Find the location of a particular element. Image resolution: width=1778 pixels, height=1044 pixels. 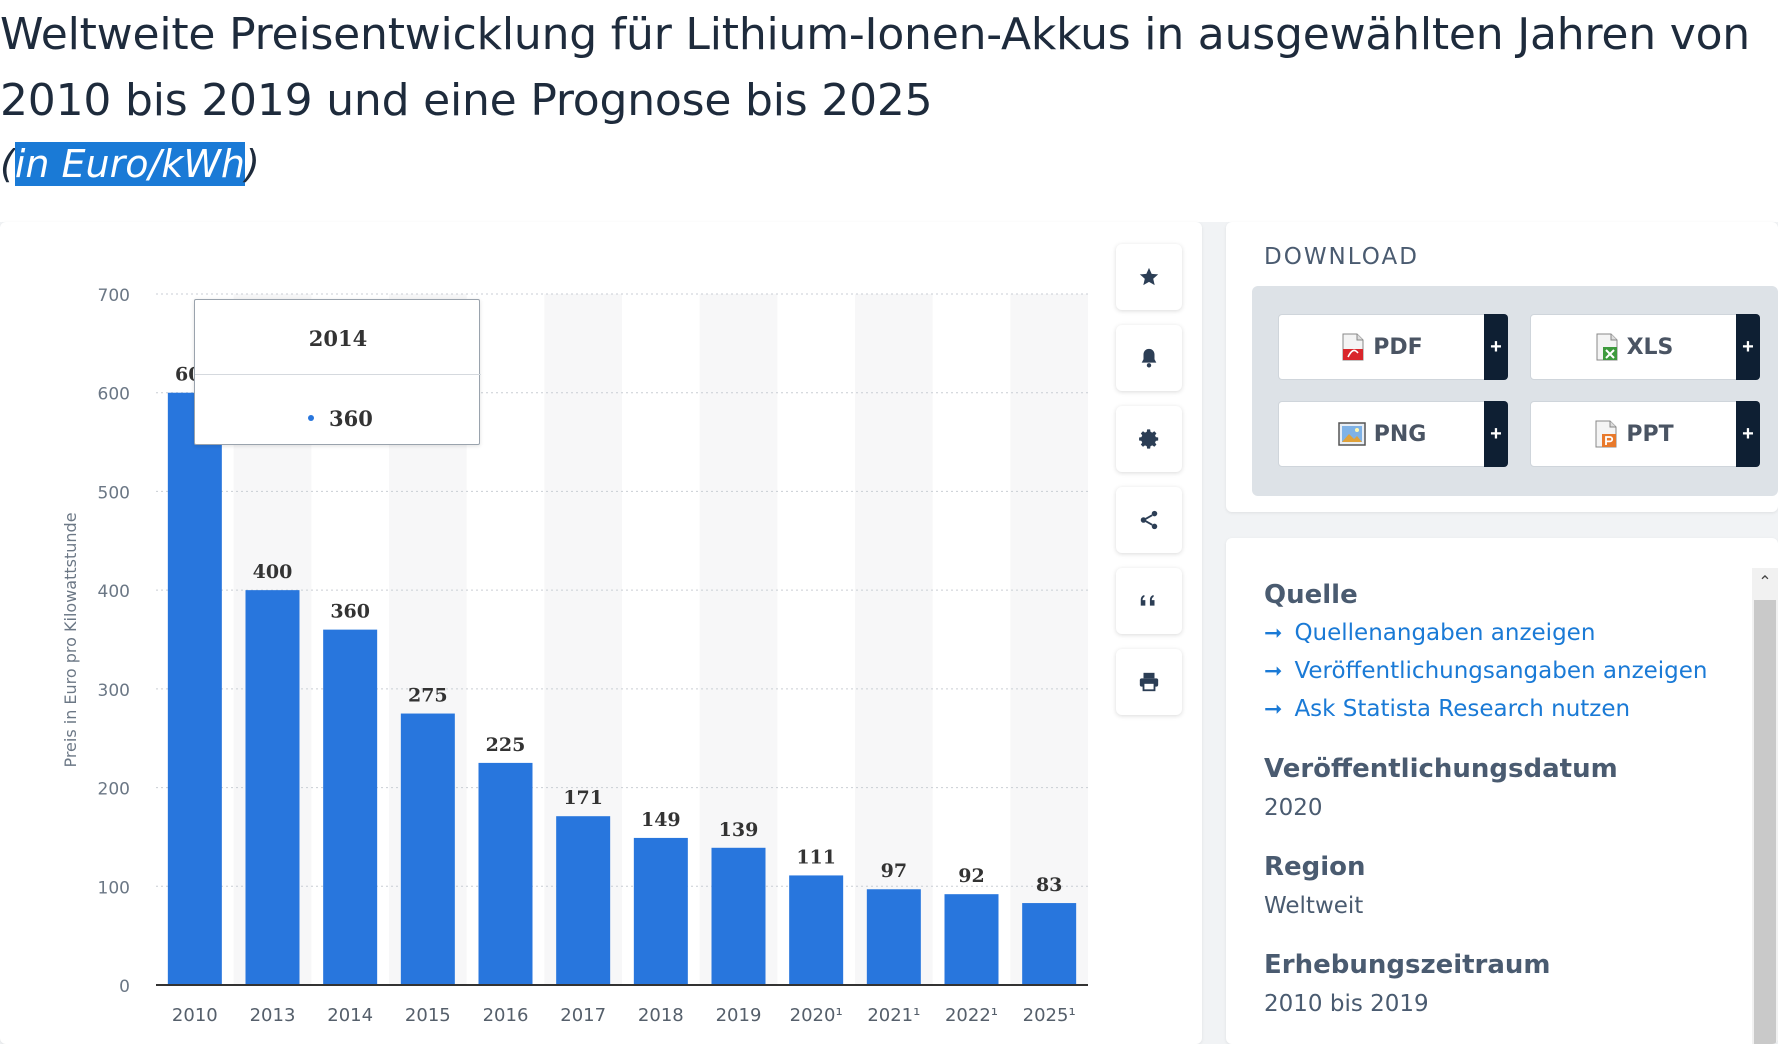

period-heading: Erhebungszeitraum is located at coordinates (1407, 965).